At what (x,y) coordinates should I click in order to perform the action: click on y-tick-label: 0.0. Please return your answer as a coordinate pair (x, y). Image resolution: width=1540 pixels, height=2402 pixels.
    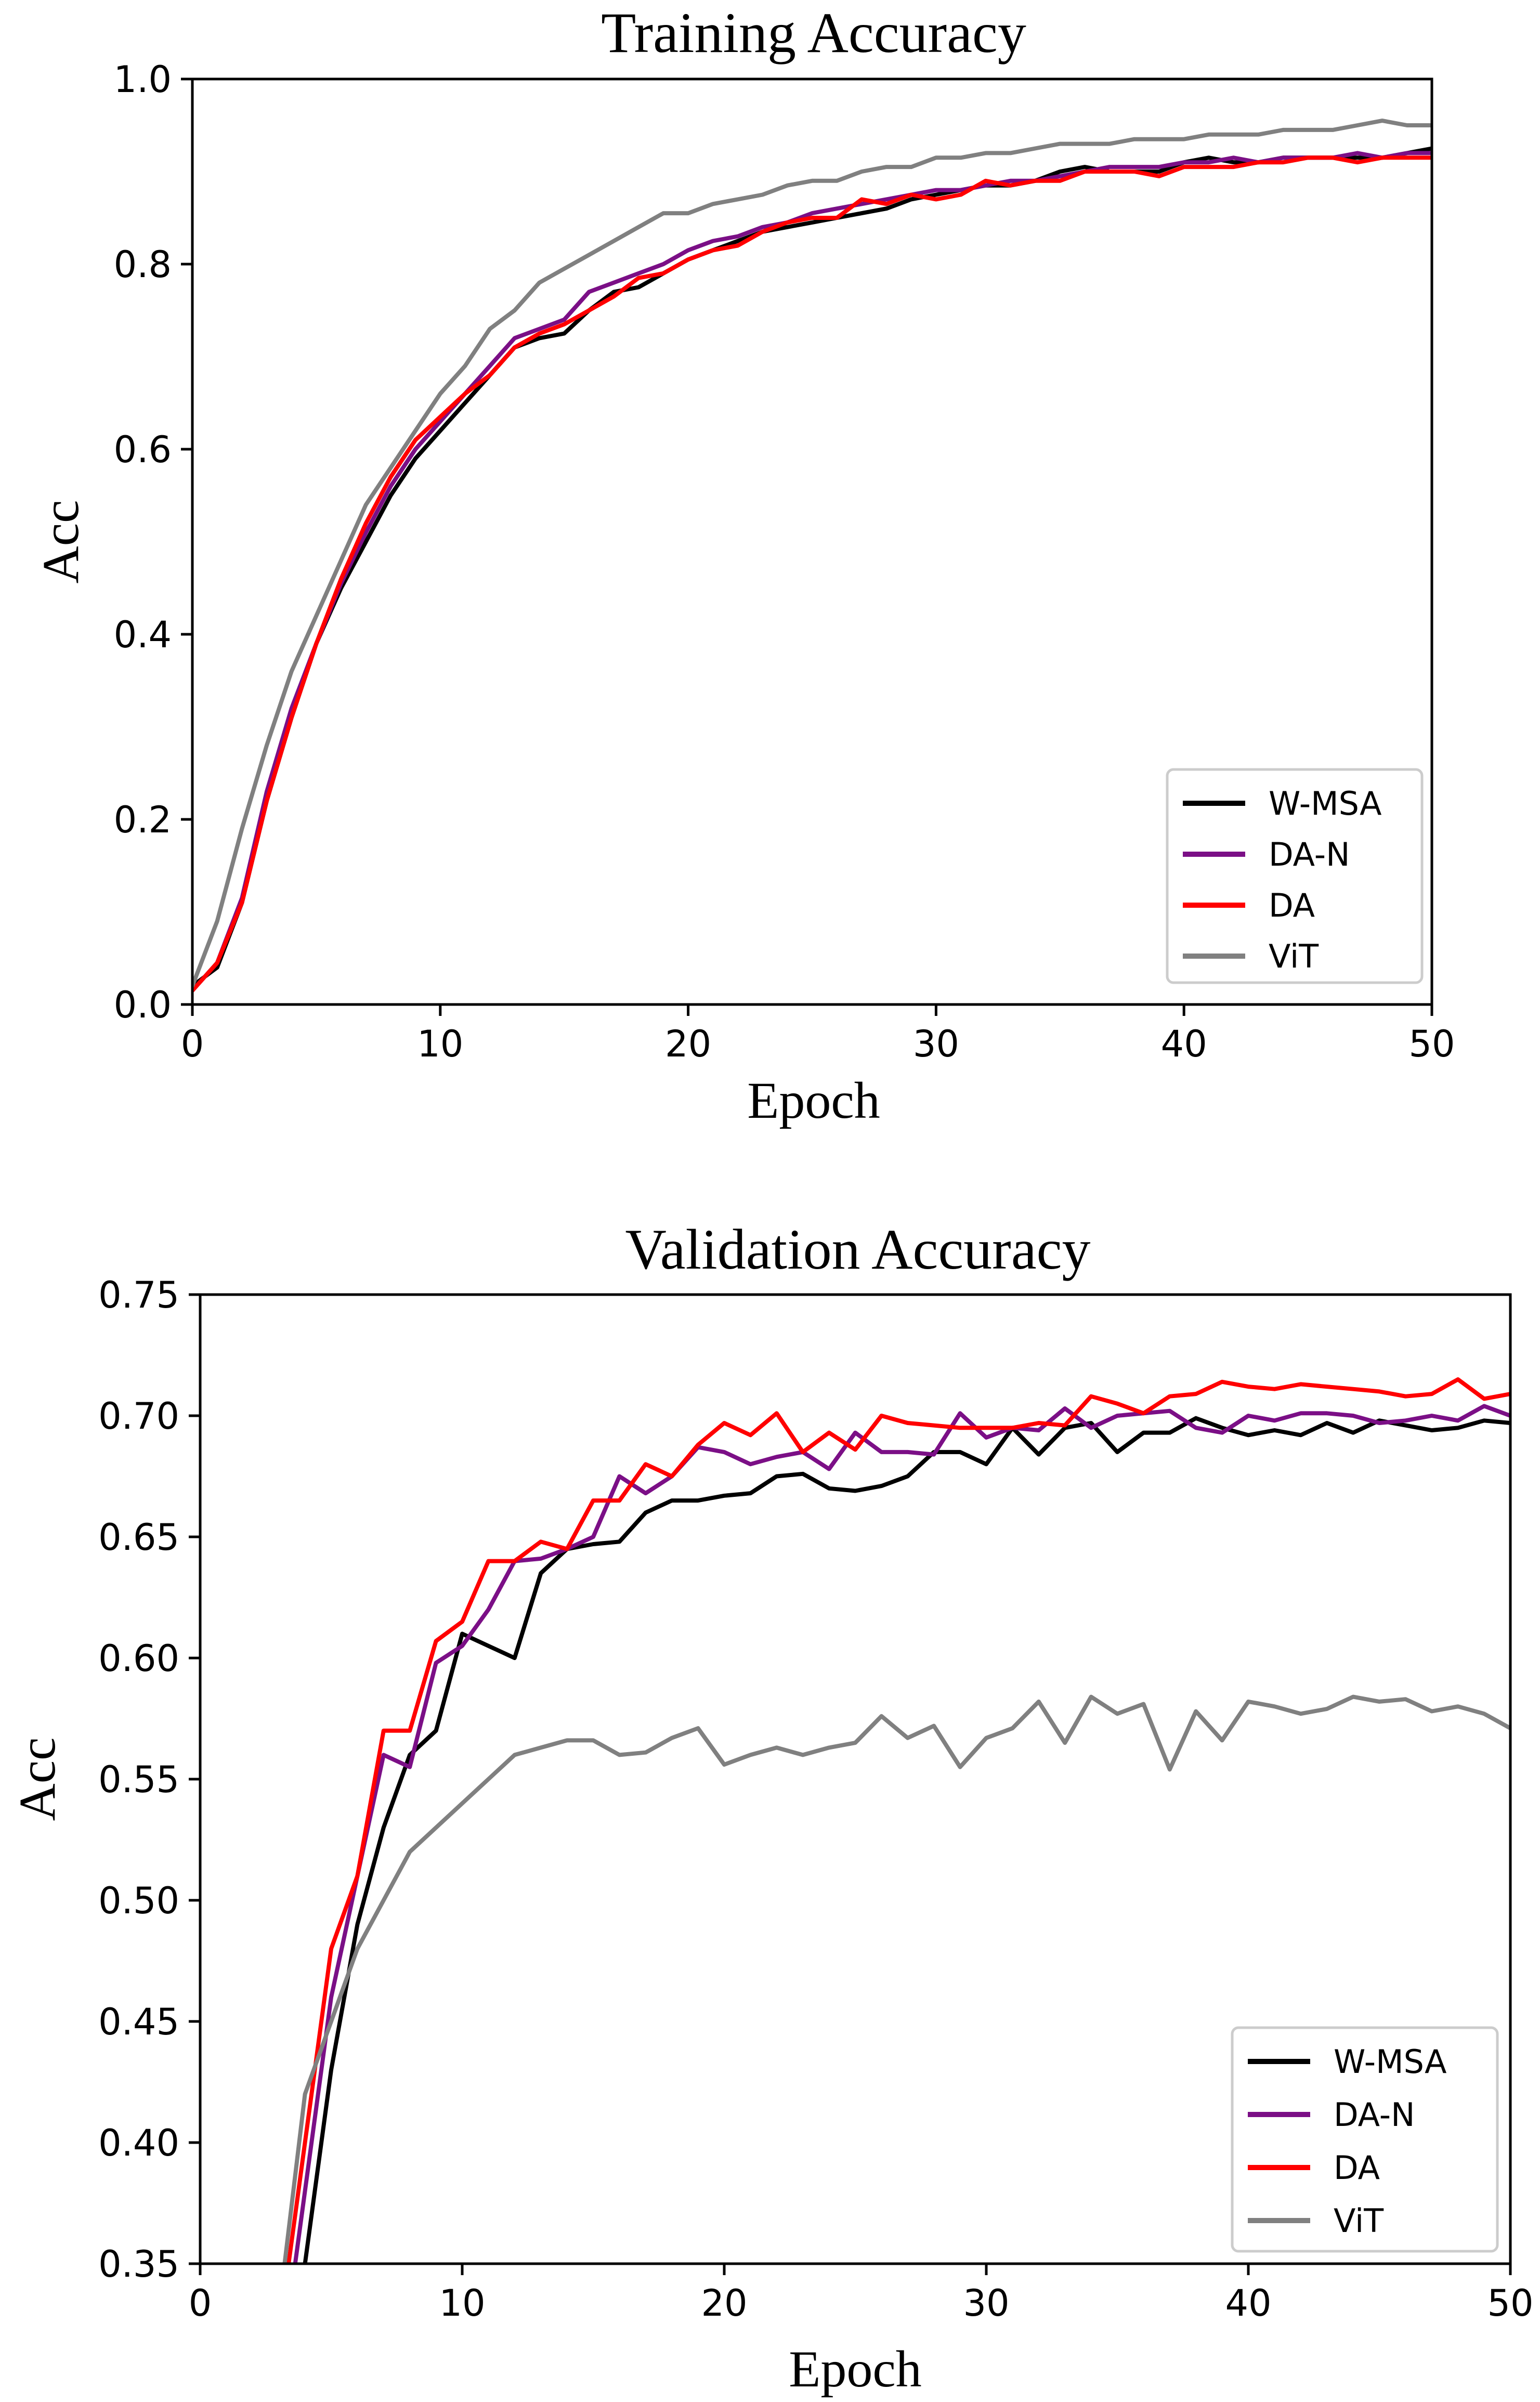
    Looking at the image, I should click on (143, 1005).